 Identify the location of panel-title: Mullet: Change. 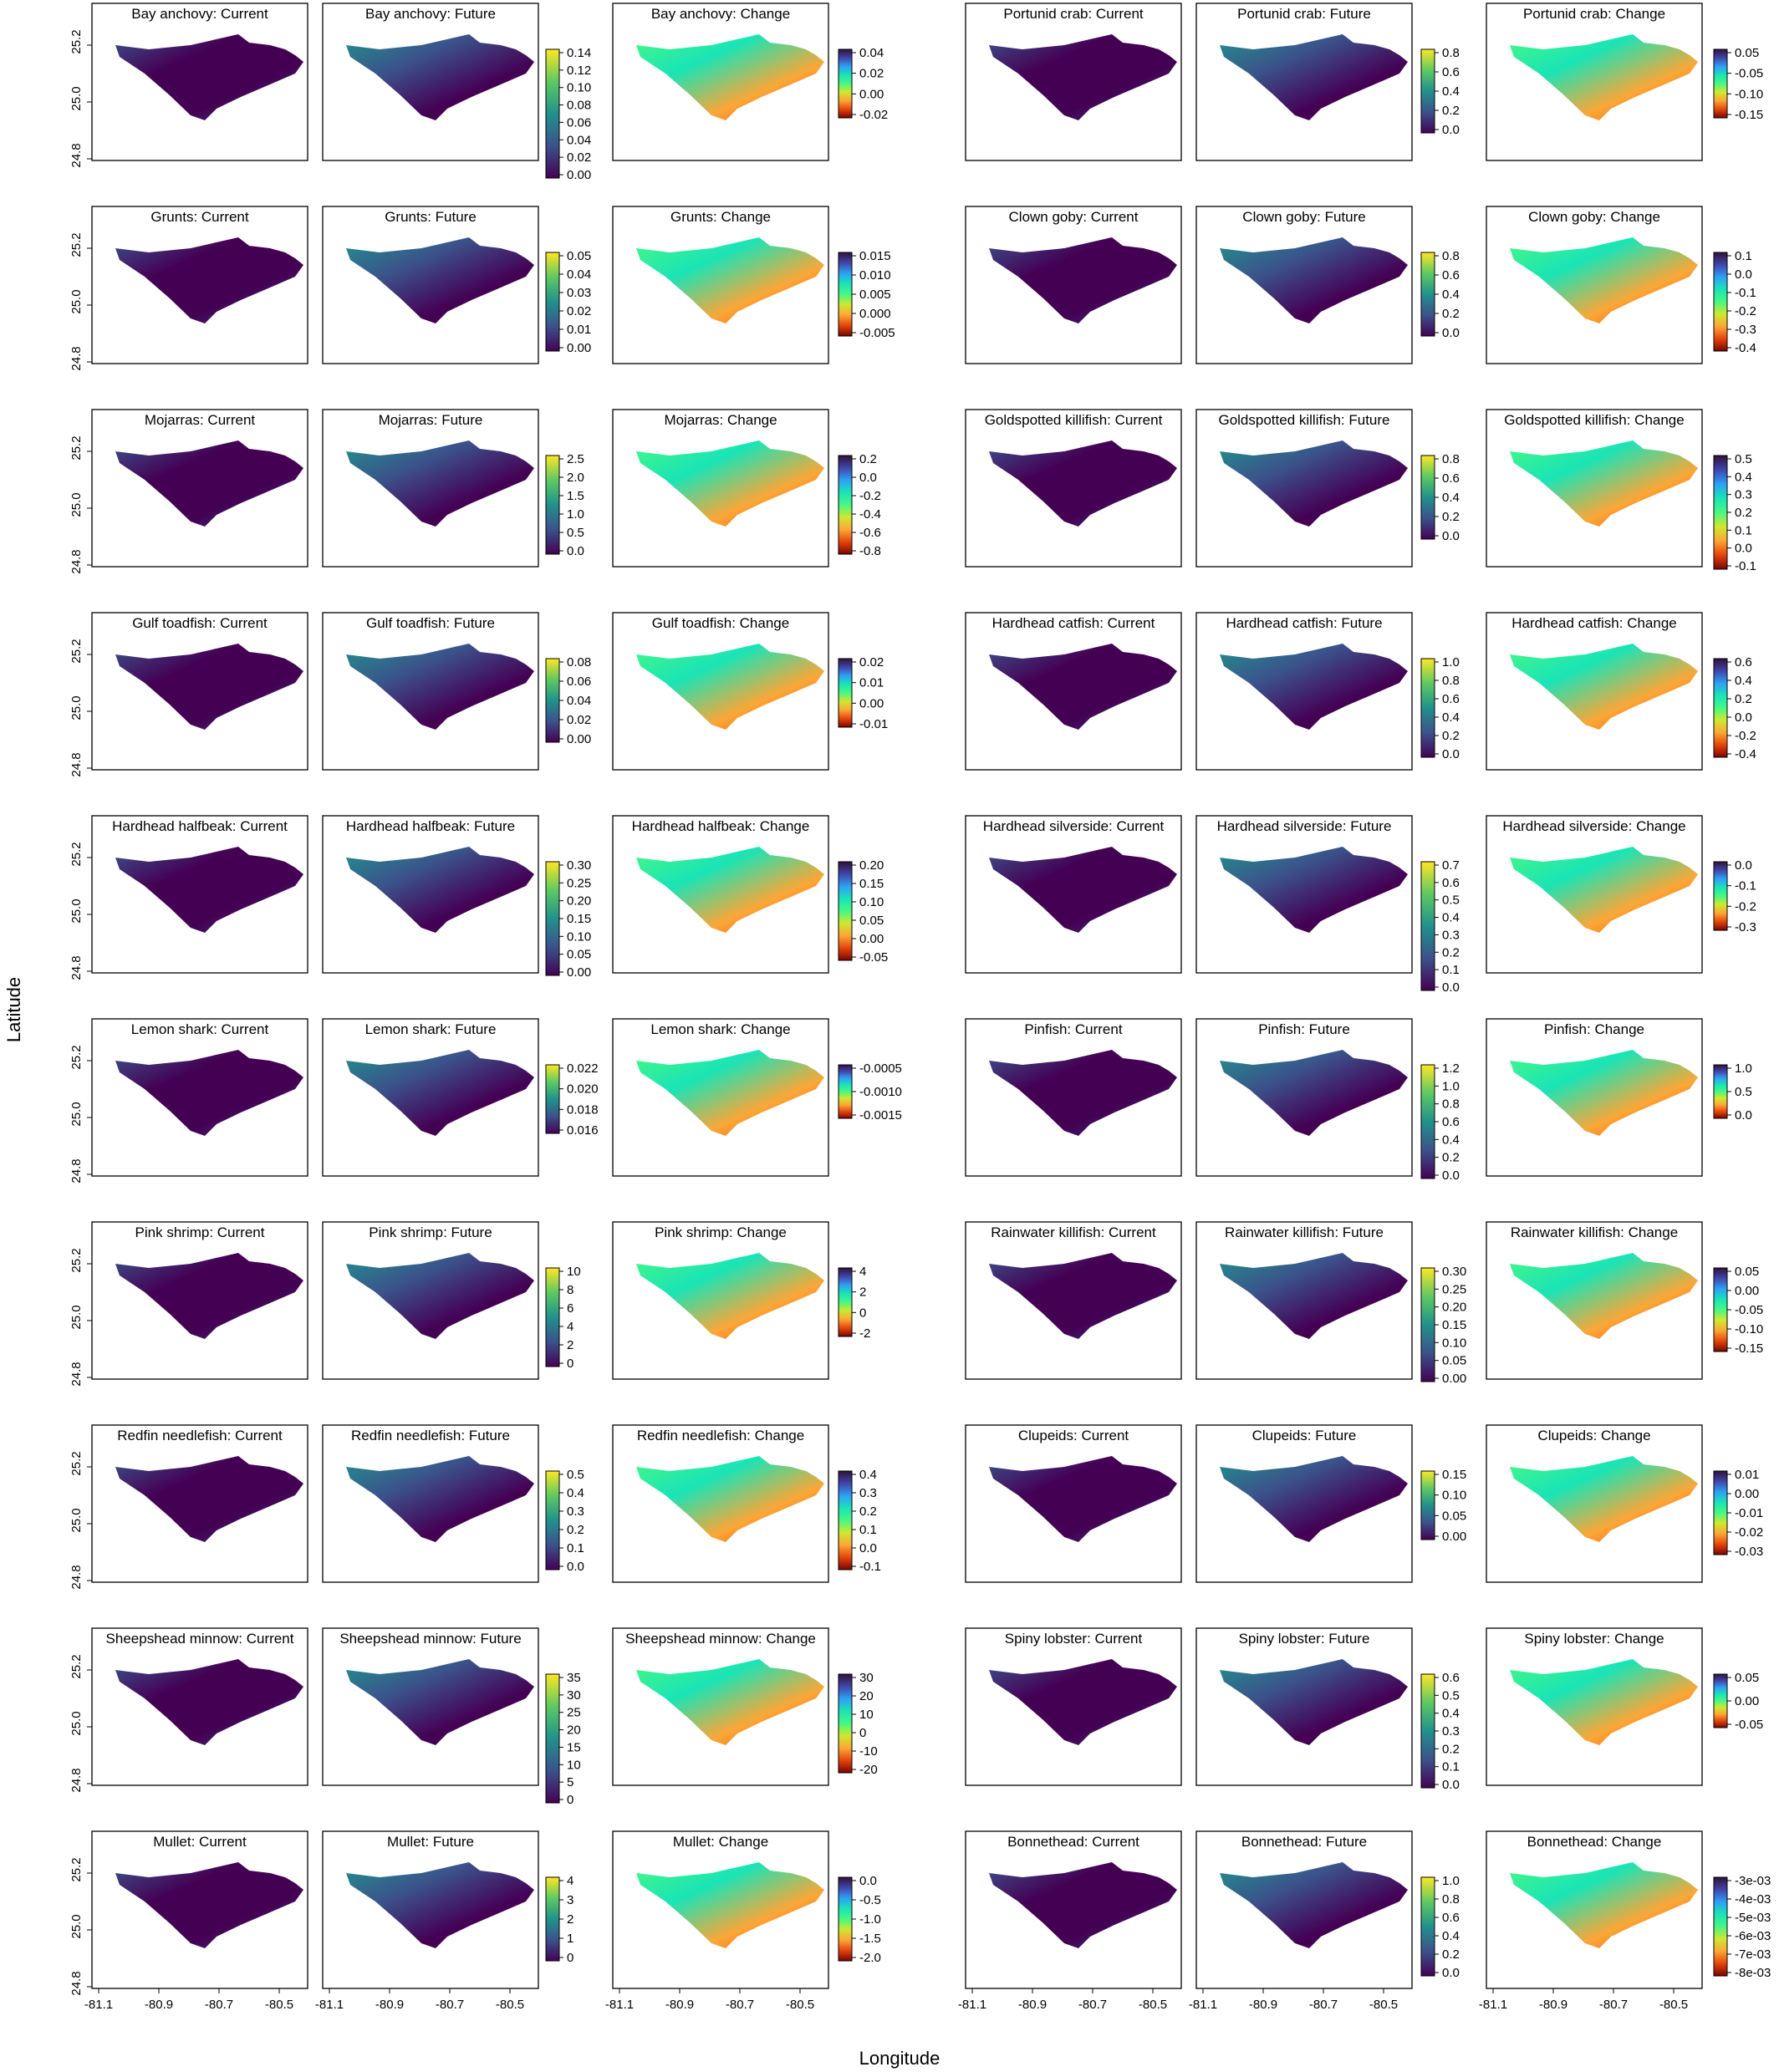
(720, 1842).